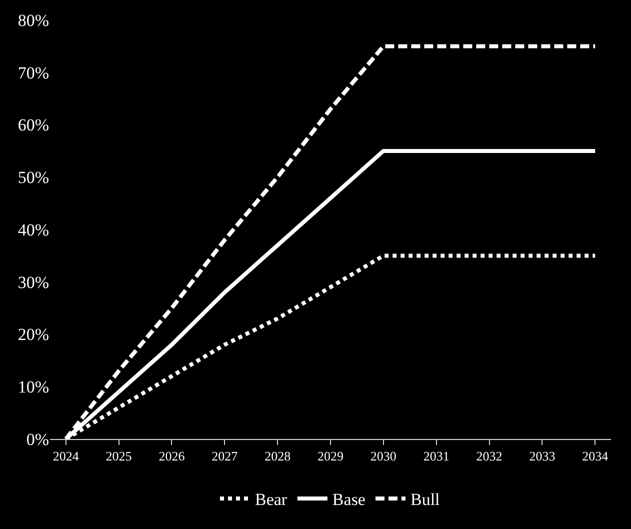 This screenshot has height=529, width=631. I want to click on x-tick-label: 2027, so click(225, 456).